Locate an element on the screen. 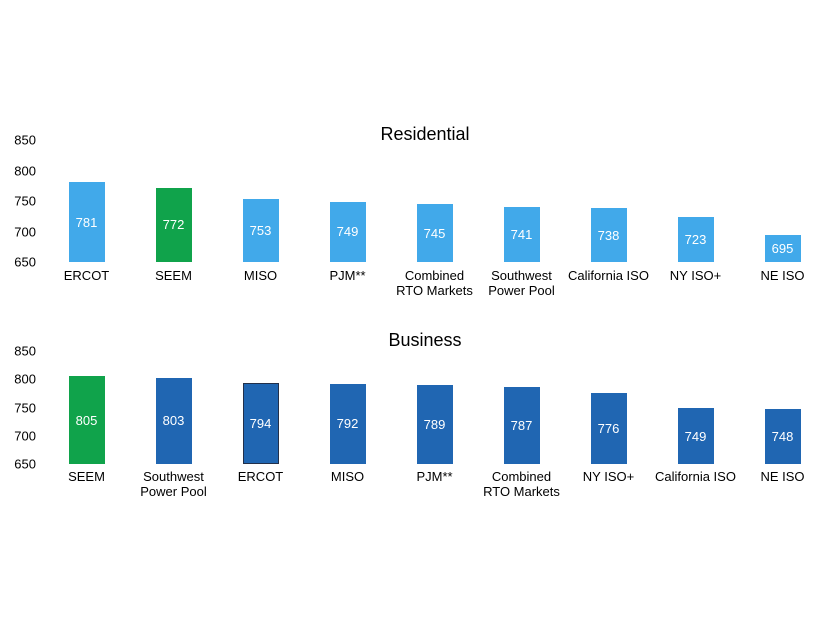  bar-value-label: 805 is located at coordinates (86, 420).